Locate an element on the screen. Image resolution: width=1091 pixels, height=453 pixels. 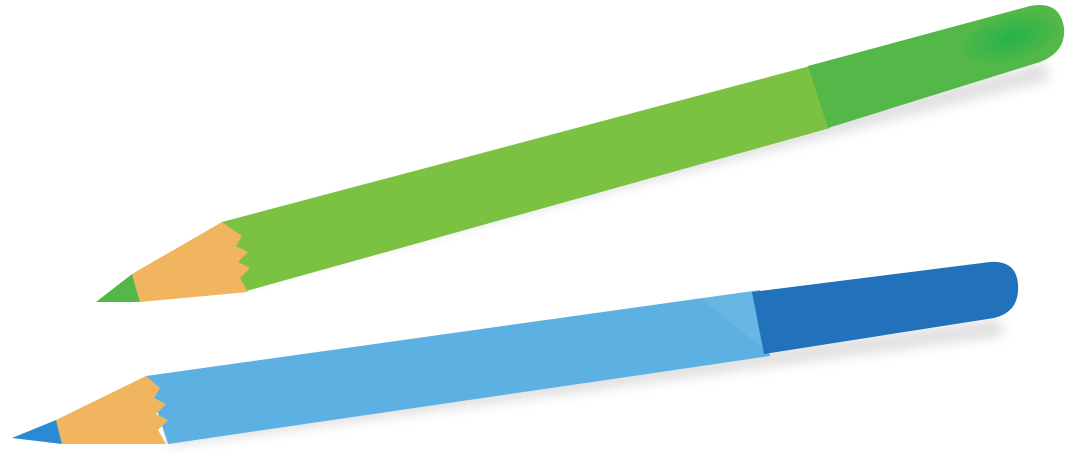
blue-pencil-cap is located at coordinates (885, 307).